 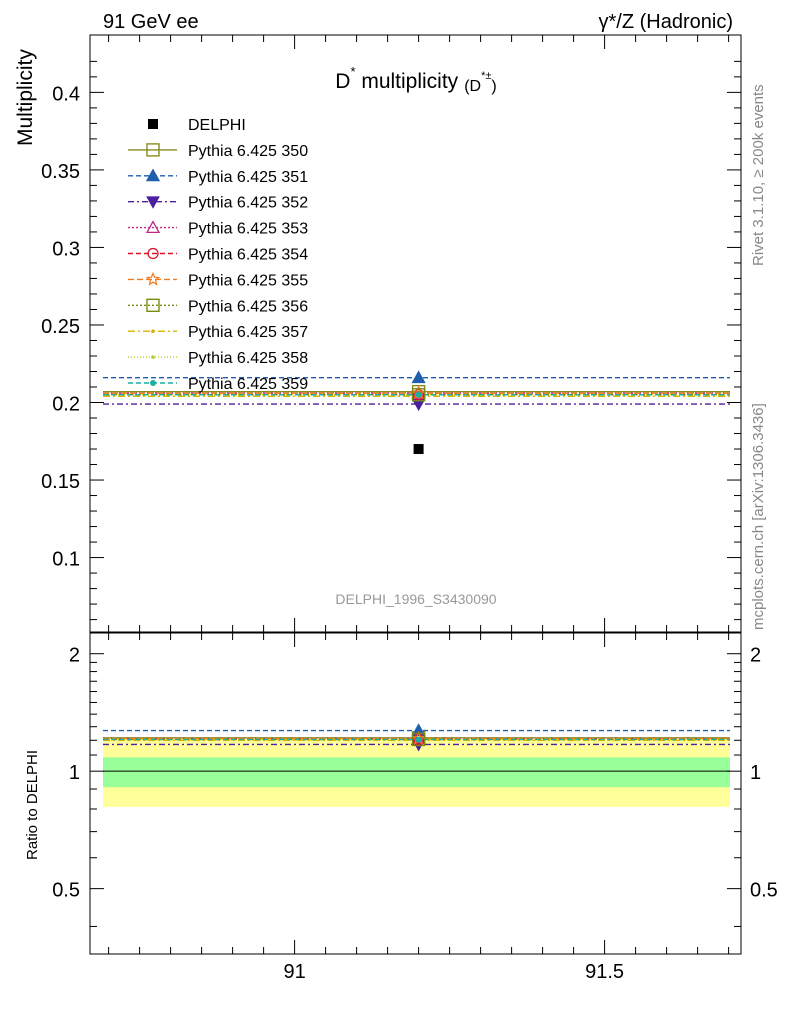 What do you see at coordinates (248, 255) in the screenshot?
I see `legend-label-354: Pythia 6.425 354` at bounding box center [248, 255].